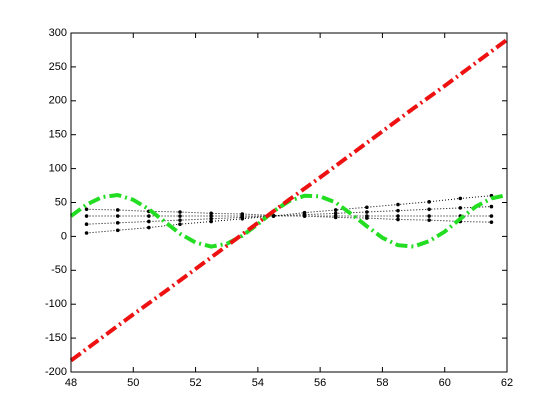 This screenshot has width=560, height=420. What do you see at coordinates (133, 383) in the screenshot?
I see `x-tick-label: 50` at bounding box center [133, 383].